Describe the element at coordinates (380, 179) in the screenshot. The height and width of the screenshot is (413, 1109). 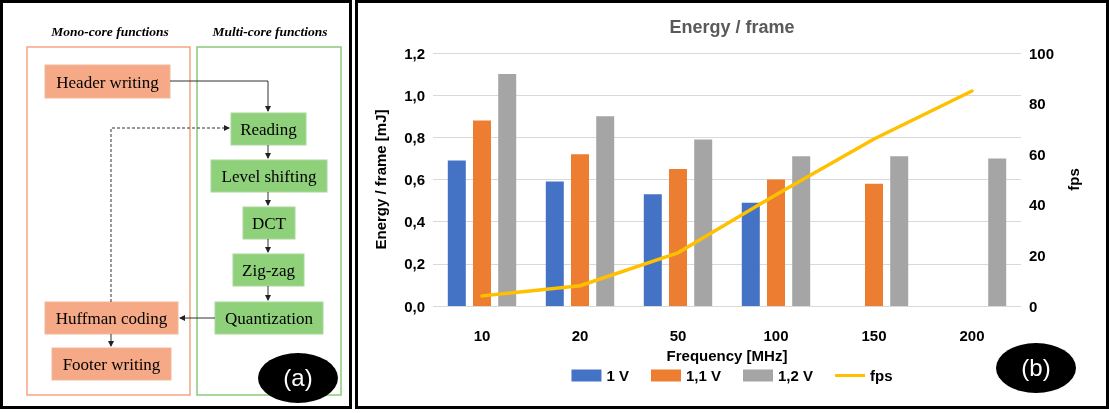
I see `y-axis-title: Energy / frame [mJ]` at that location.